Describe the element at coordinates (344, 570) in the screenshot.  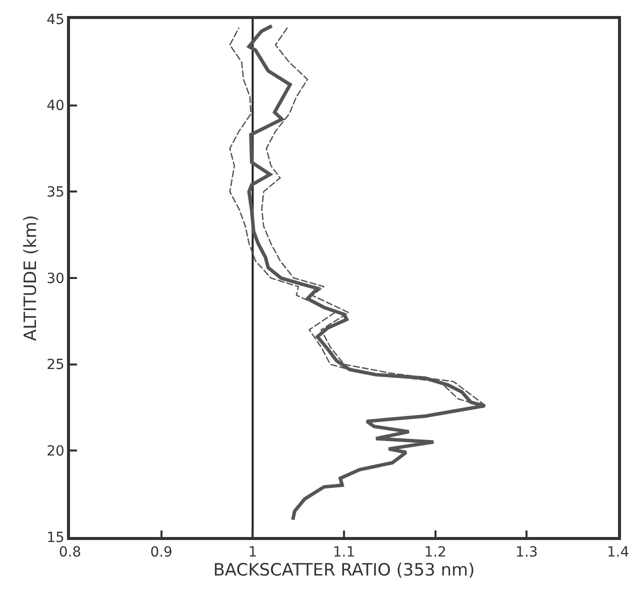
I see `x-axis-title: BACKSCATTER RATIO (353 nm)` at that location.